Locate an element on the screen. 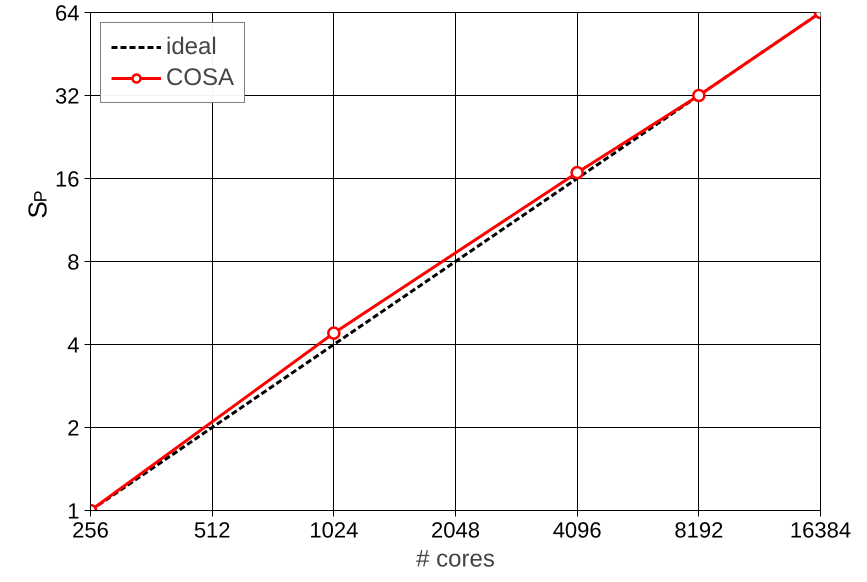 The height and width of the screenshot is (582, 867). x-axis-title: # cores is located at coordinates (455, 559).